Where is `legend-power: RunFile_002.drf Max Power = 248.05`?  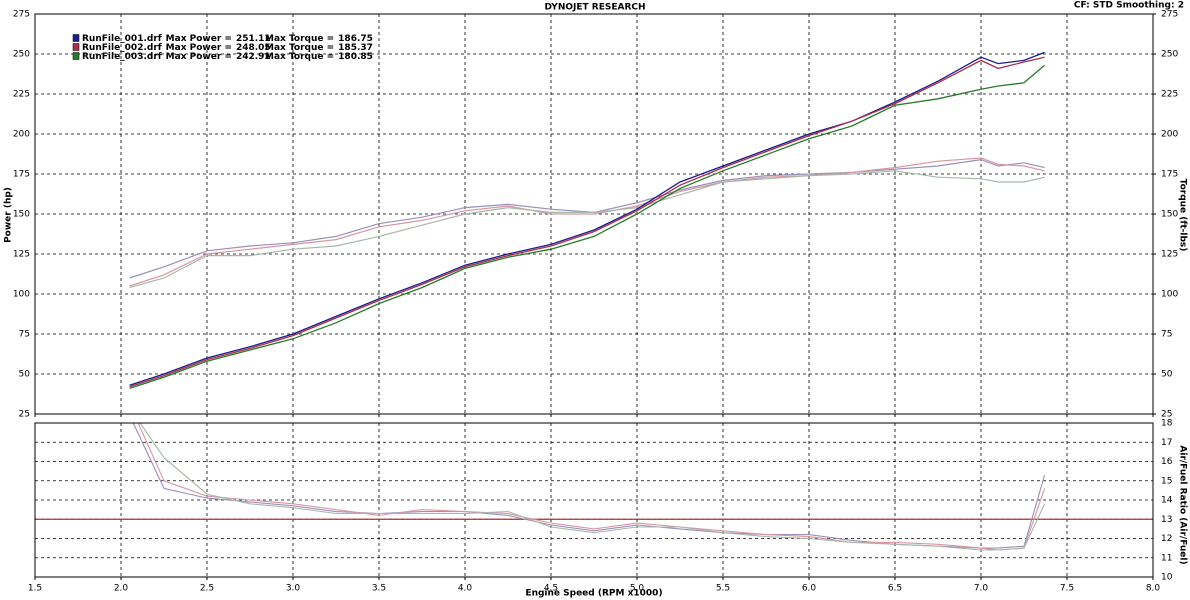
legend-power: RunFile_002.drf Max Power = 248.05 is located at coordinates (176, 48).